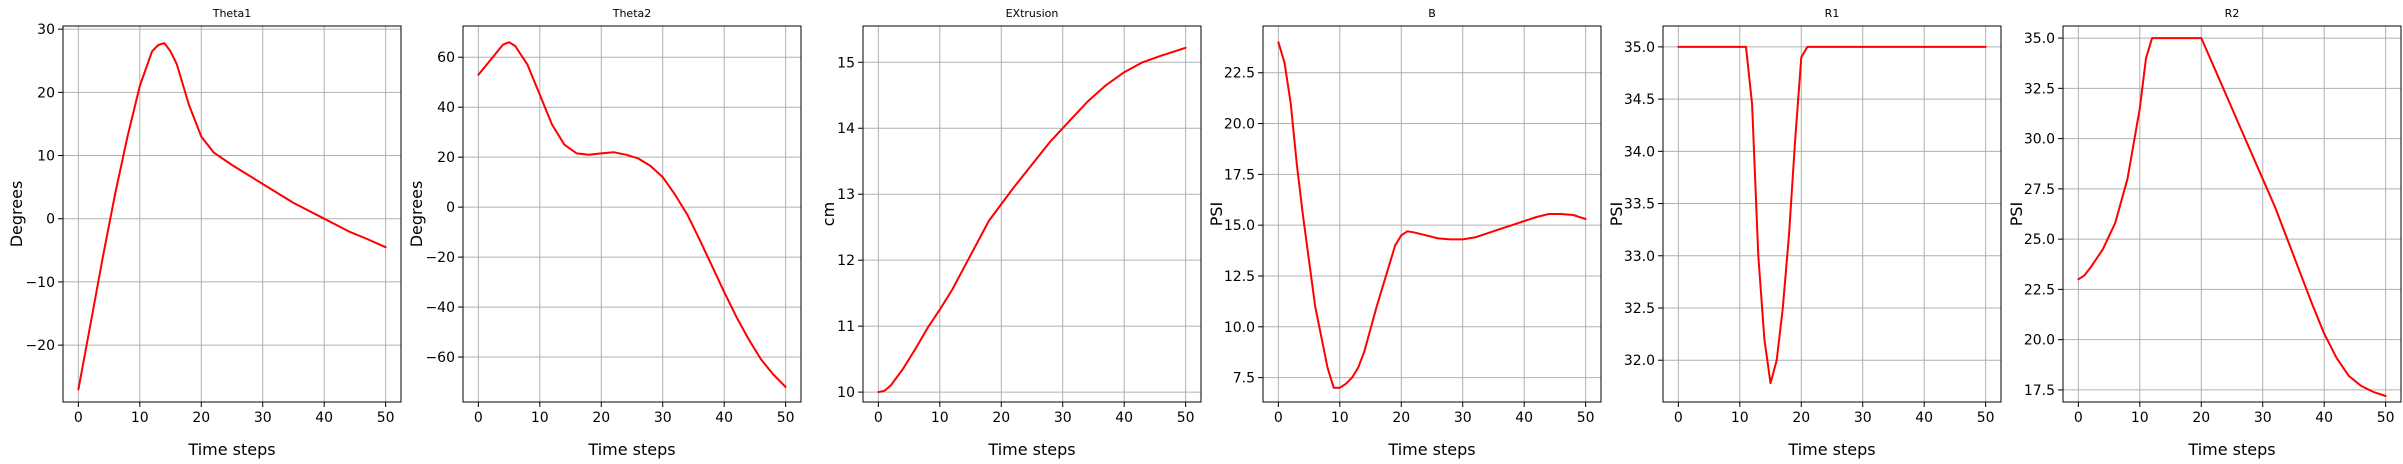 This screenshot has height=464, width=2403. I want to click on y-axis-ticks: 7.5 10.0 12.5 15.0 17.5 20.0 22.5, so click(1243, 226).